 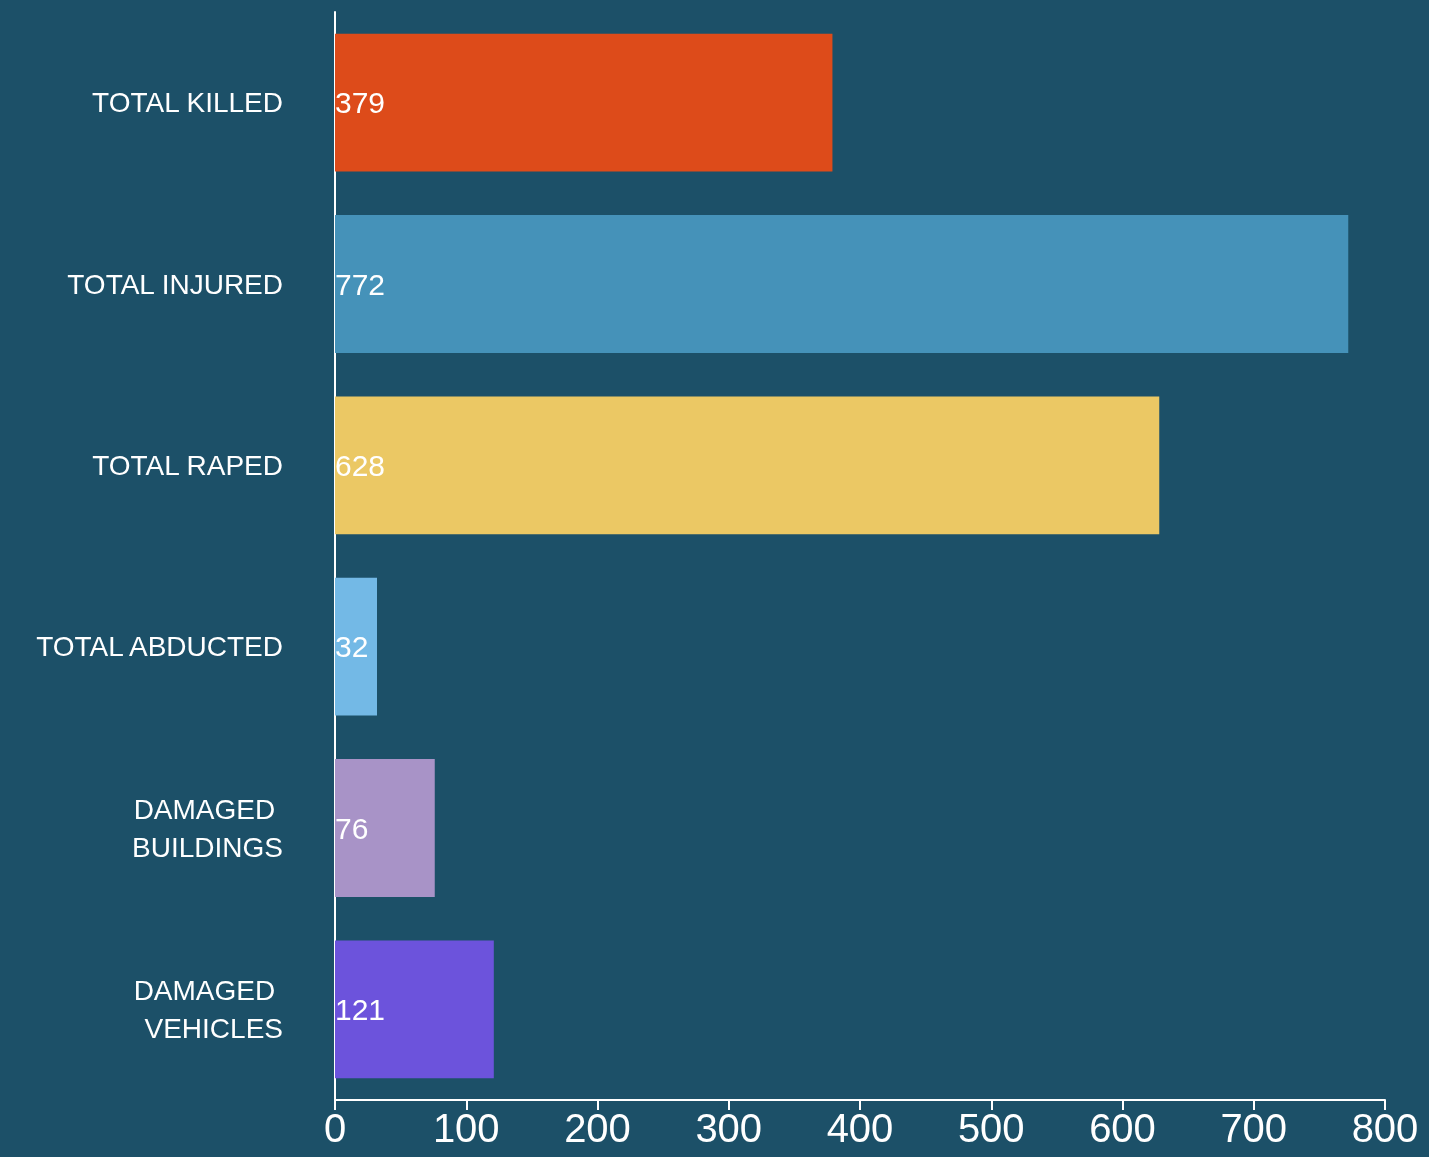 What do you see at coordinates (1385, 1128) in the screenshot?
I see `x-tick-label: 800` at bounding box center [1385, 1128].